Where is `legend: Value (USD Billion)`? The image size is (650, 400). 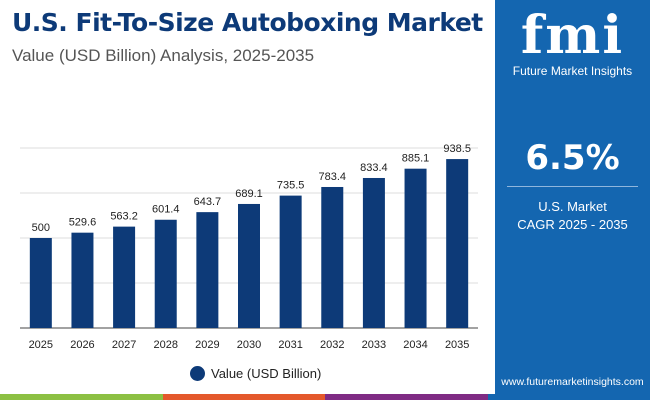 legend: Value (USD Billion) is located at coordinates (255, 373).